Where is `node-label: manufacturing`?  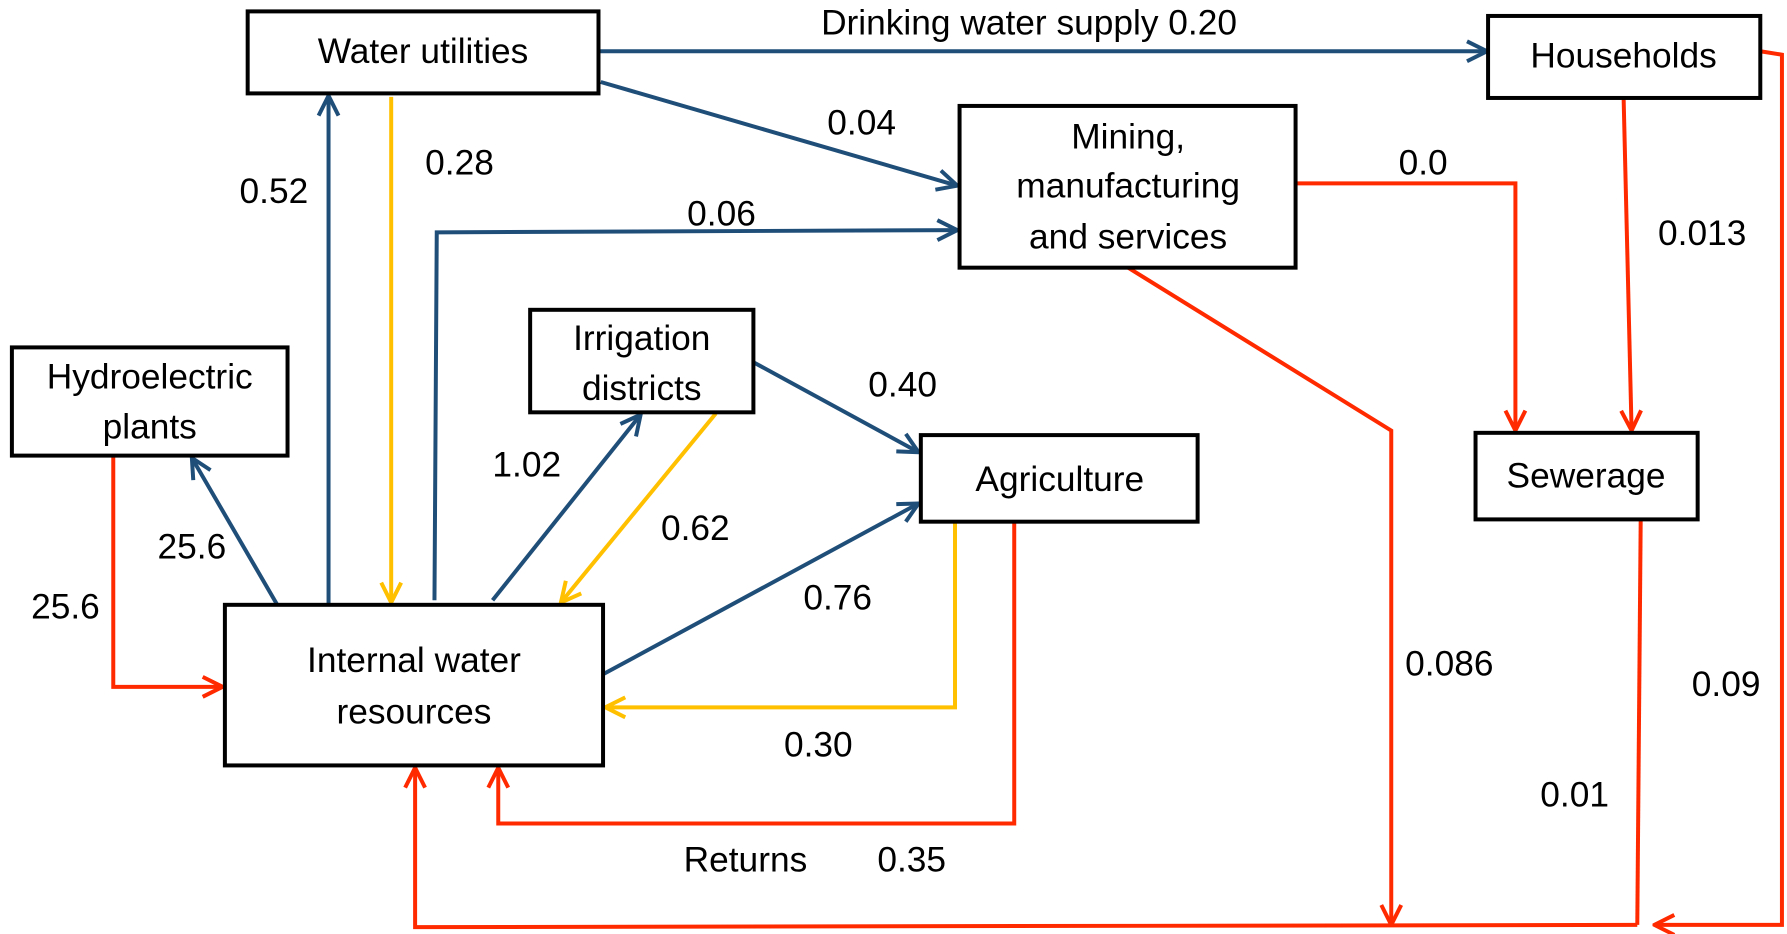 node-label: manufacturing is located at coordinates (1128, 185).